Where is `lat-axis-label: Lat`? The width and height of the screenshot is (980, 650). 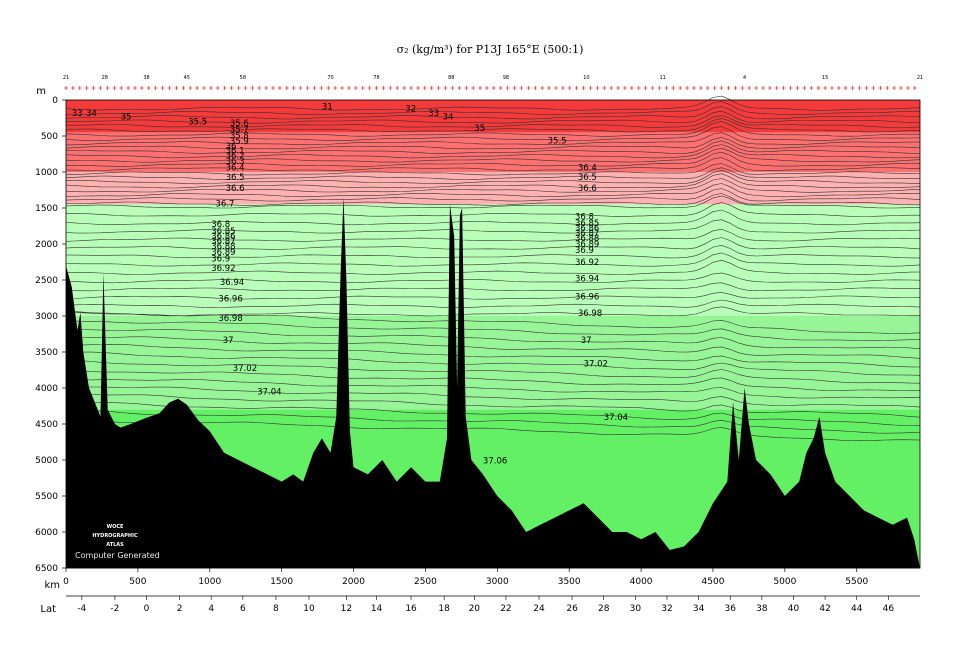 lat-axis-label: Lat is located at coordinates (48, 609).